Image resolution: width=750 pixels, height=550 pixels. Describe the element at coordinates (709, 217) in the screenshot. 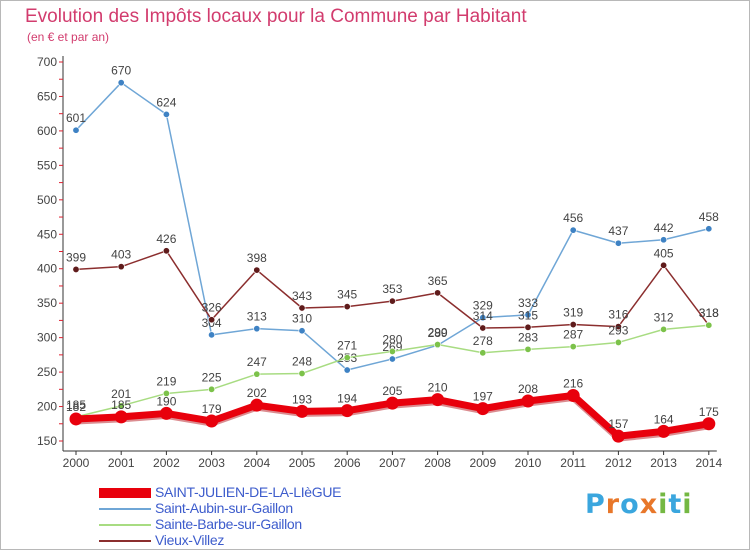

I see `data-label: 458` at that location.